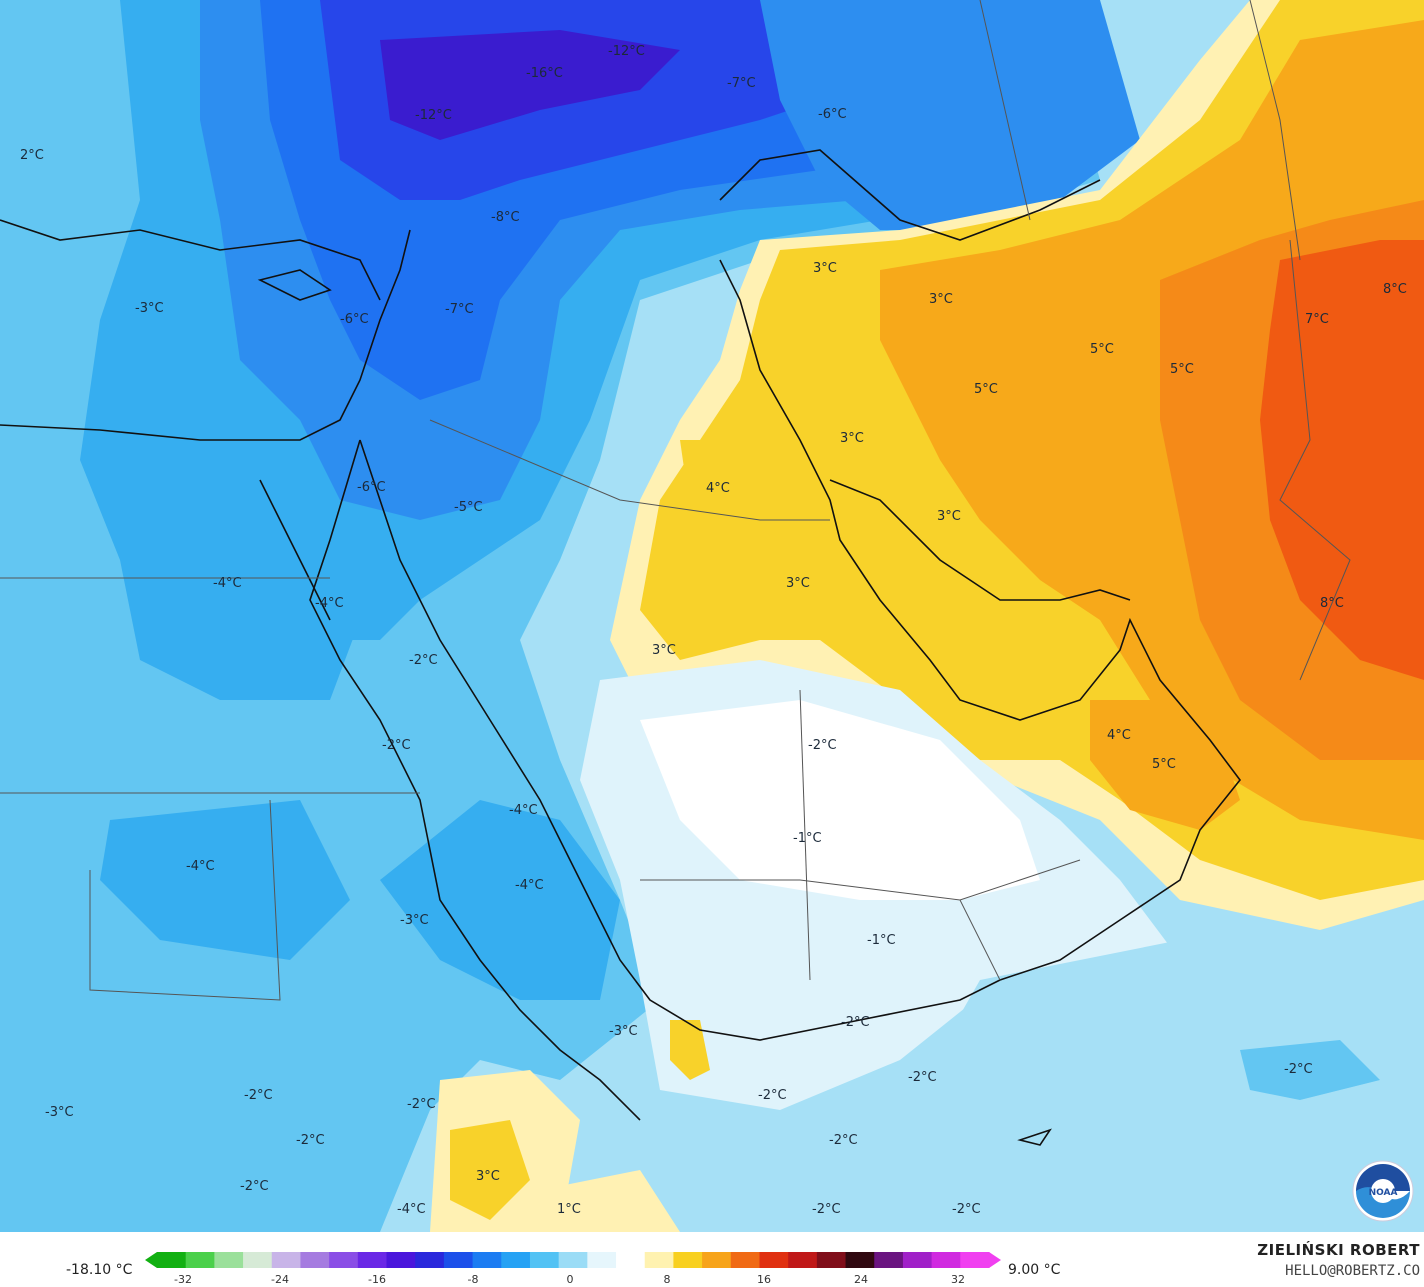 This screenshot has width=1424, height=1287. Describe the element at coordinates (730, 480) in the screenshot. I see `warm-zone-iraq` at that location.